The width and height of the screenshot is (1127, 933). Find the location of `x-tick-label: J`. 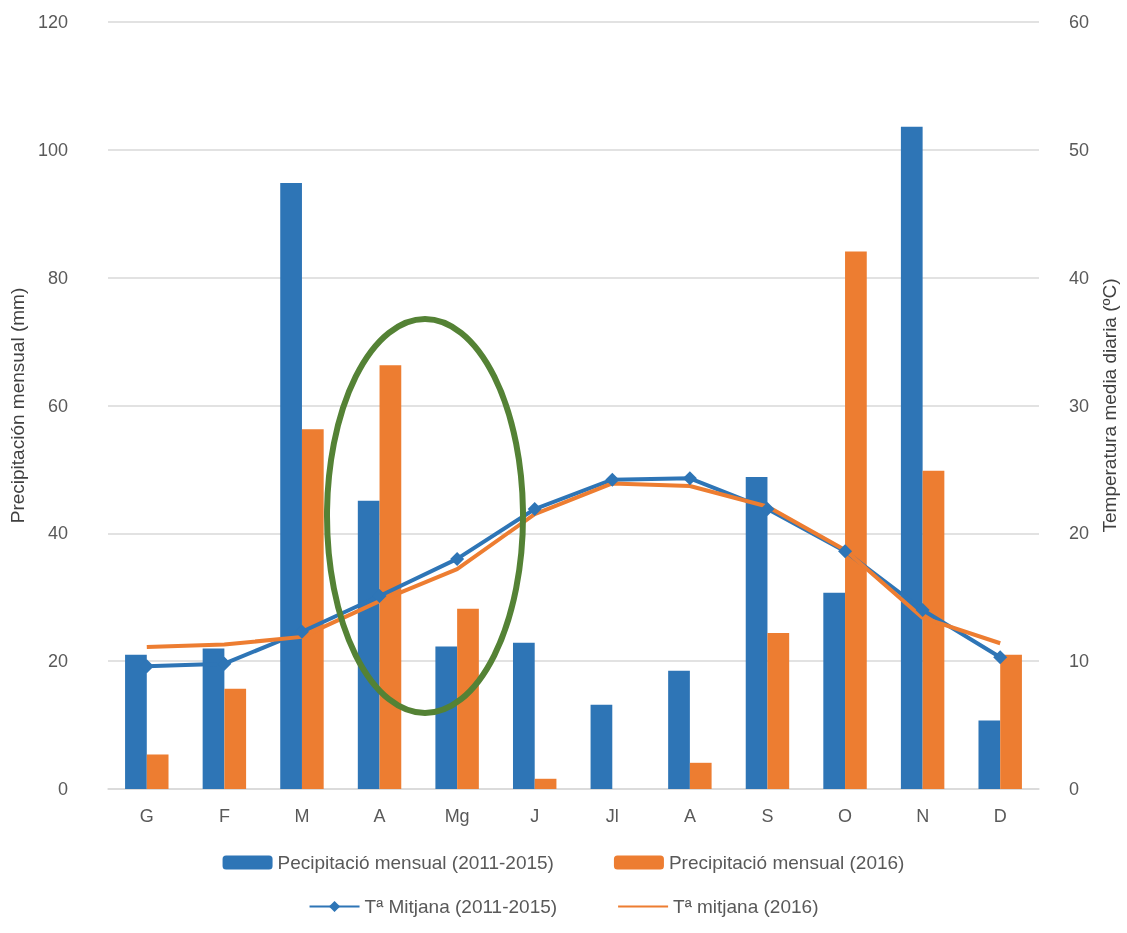

x-tick-label: J is located at coordinates (535, 816).